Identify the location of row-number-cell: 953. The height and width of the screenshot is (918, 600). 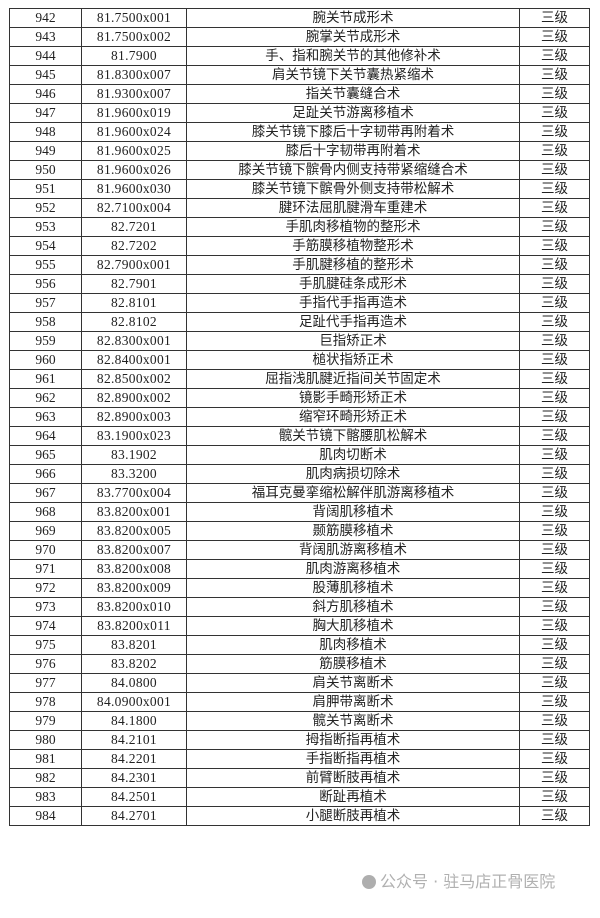
(45, 227).